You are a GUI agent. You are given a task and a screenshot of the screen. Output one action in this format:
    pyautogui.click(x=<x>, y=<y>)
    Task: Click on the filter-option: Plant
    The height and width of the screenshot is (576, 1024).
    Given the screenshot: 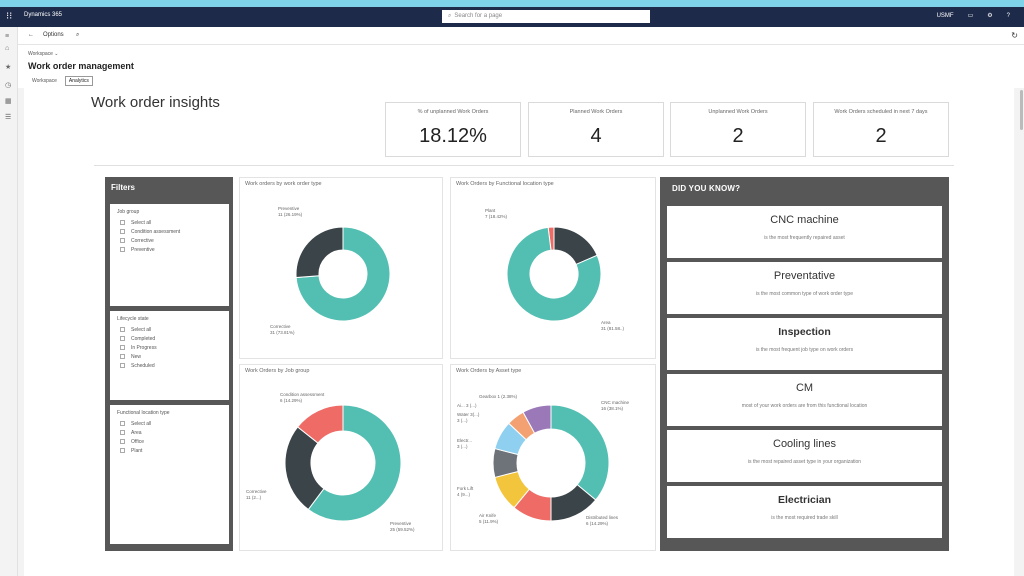 What is the action you would take?
    pyautogui.click(x=169, y=450)
    